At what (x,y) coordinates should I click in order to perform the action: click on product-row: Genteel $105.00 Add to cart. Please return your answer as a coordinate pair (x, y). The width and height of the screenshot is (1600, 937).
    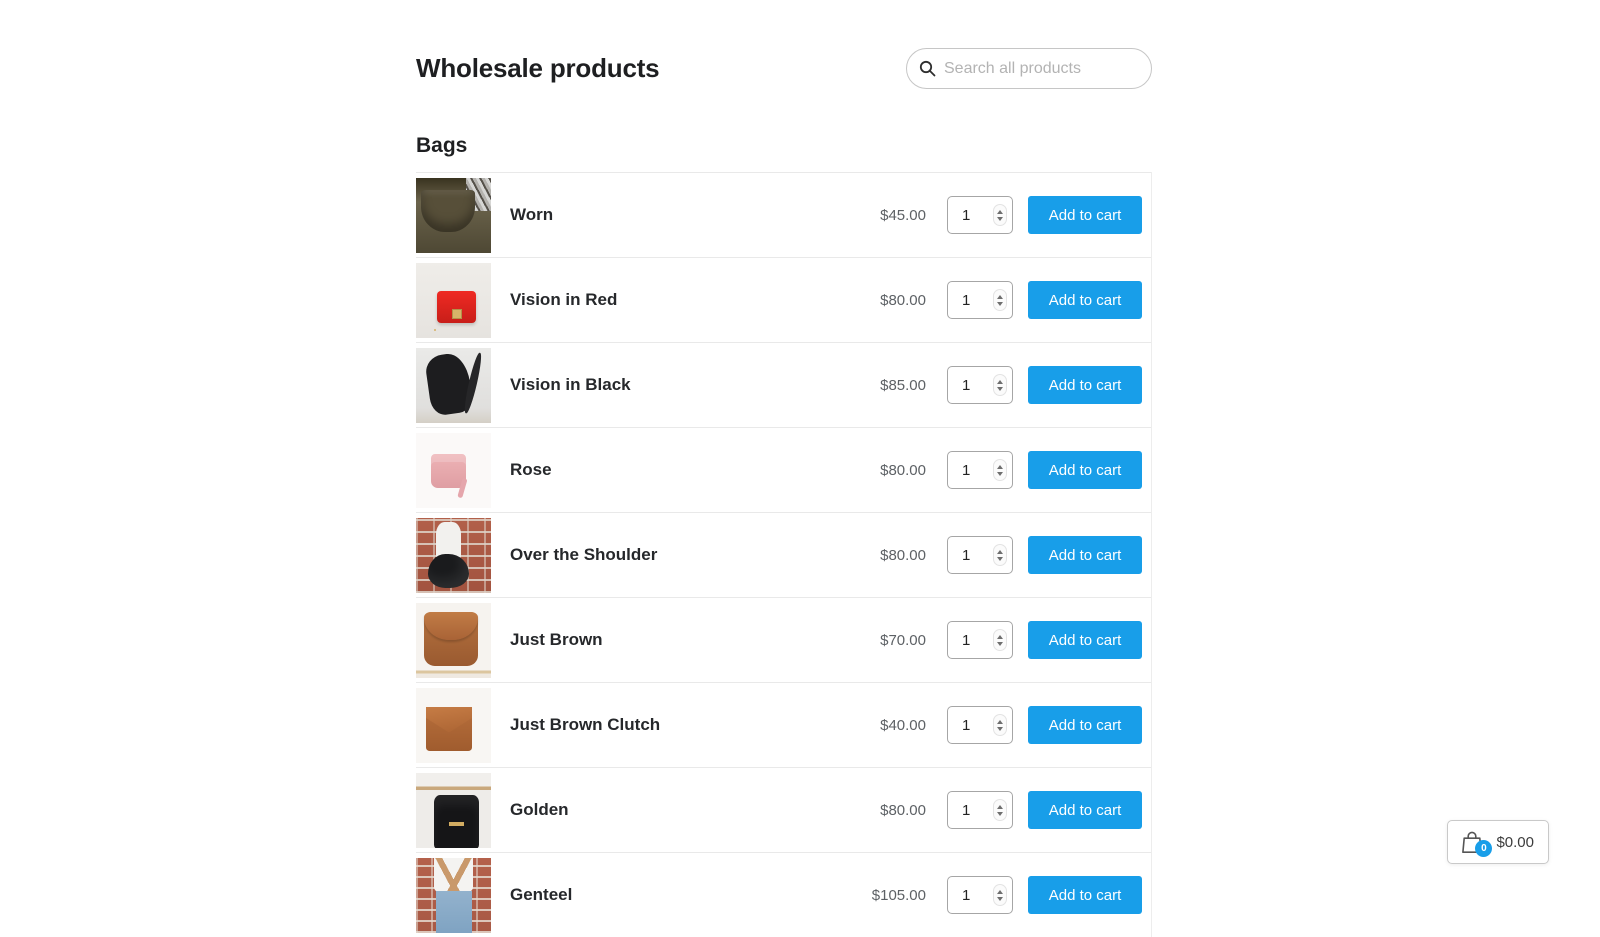
    Looking at the image, I should click on (783, 894).